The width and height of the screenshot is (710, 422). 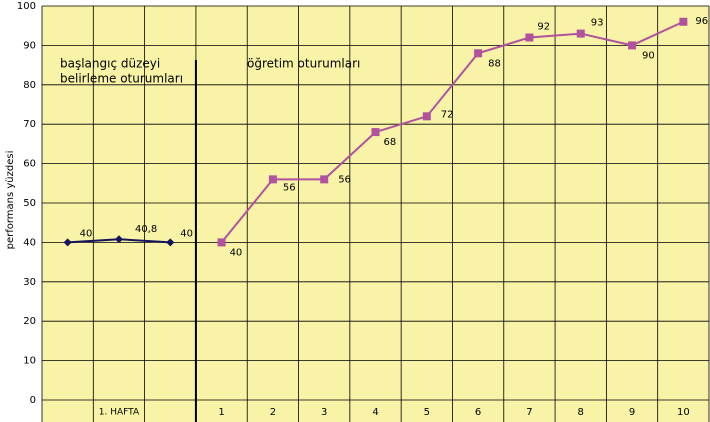 I want to click on y-tick-label: 60, so click(x=29, y=164).